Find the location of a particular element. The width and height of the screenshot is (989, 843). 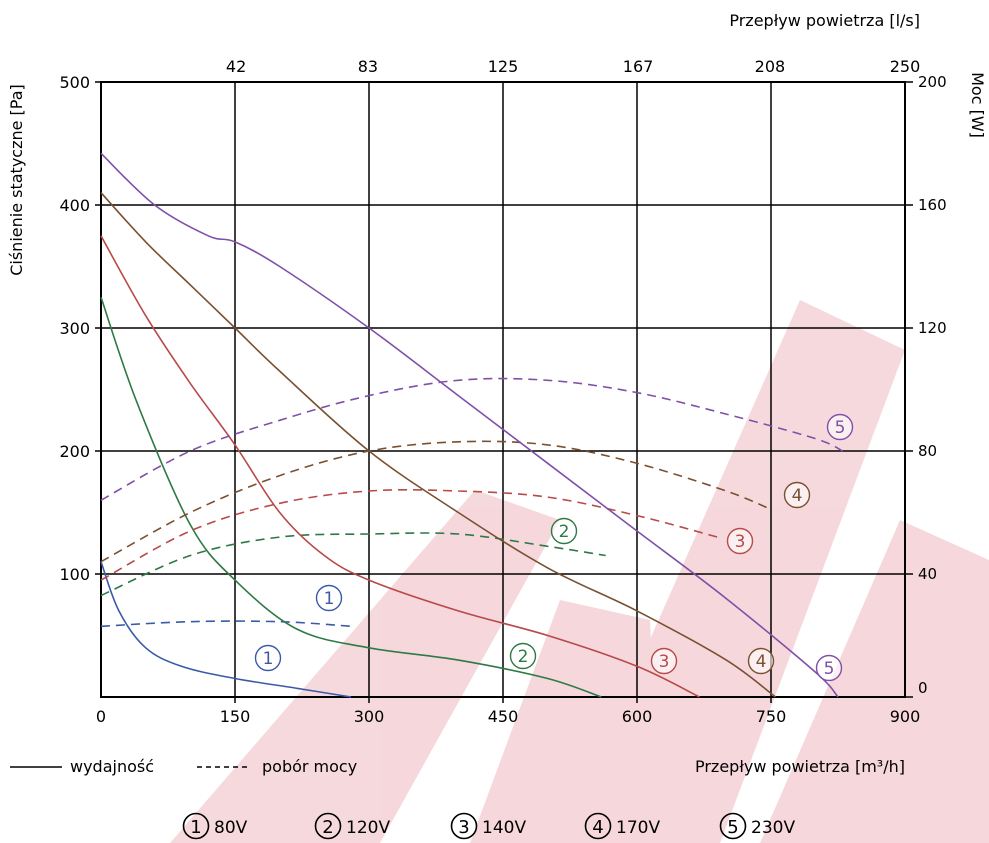

legend-marker-number: 4 is located at coordinates (597, 827).